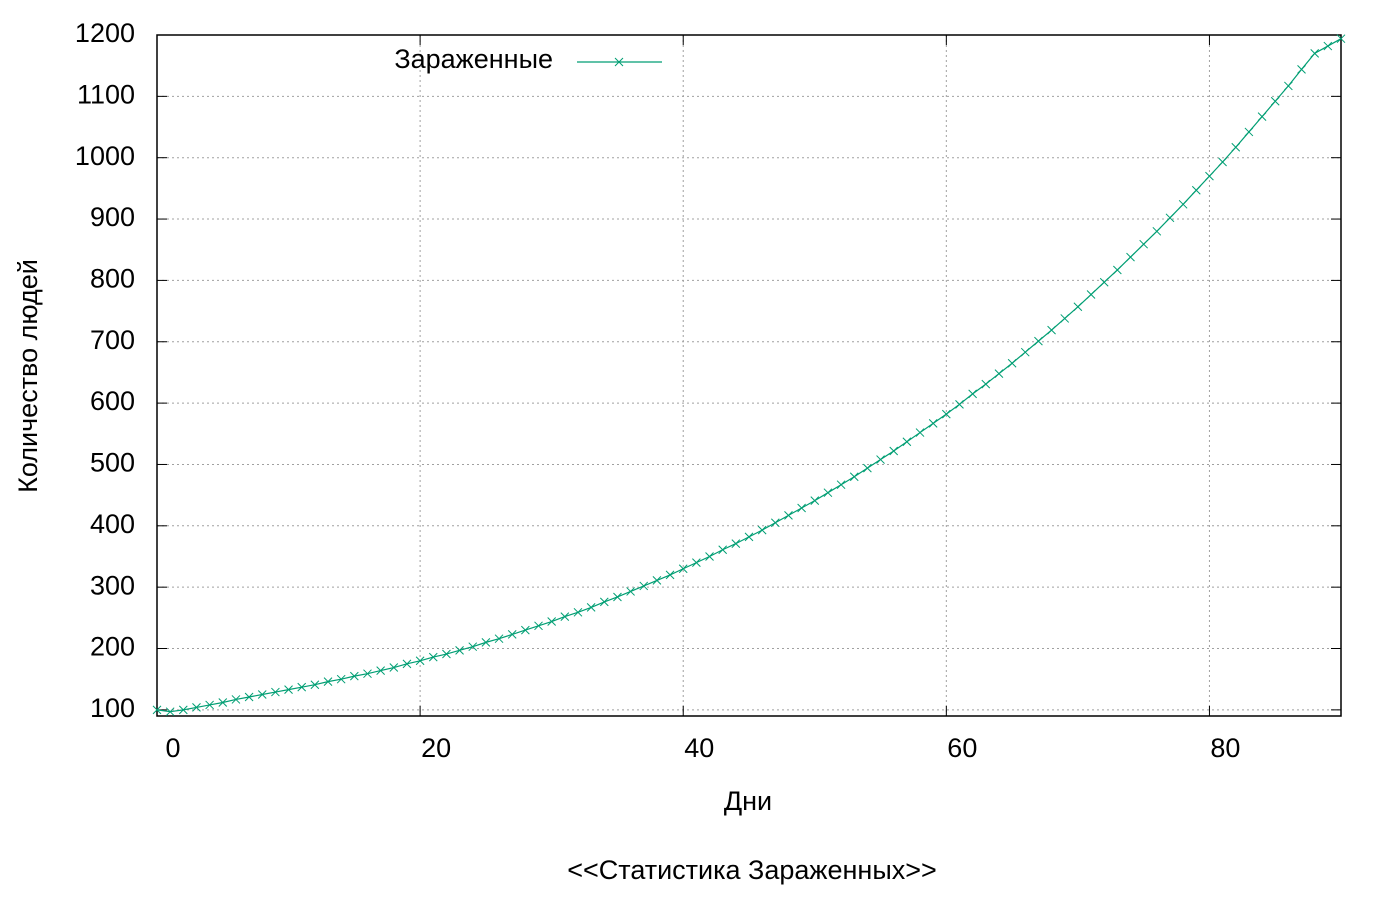  Describe the element at coordinates (112, 340) in the screenshot. I see `y-tick-label: 700` at that location.